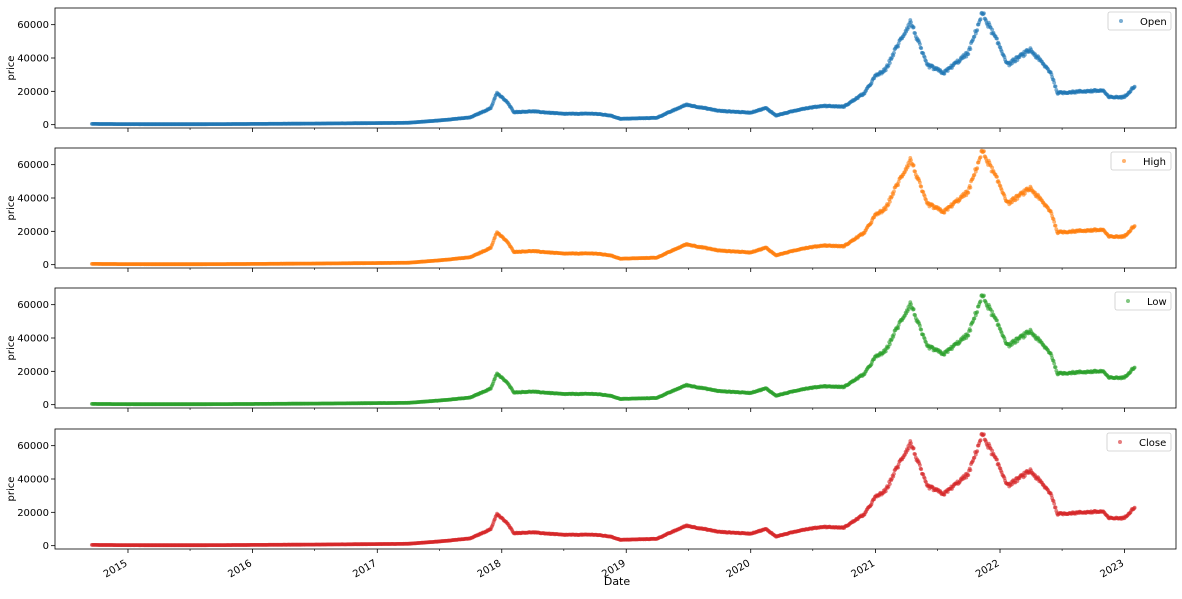 Image resolution: width=1182 pixels, height=599 pixels. What do you see at coordinates (1141, 161) in the screenshot?
I see `legend: High` at bounding box center [1141, 161].